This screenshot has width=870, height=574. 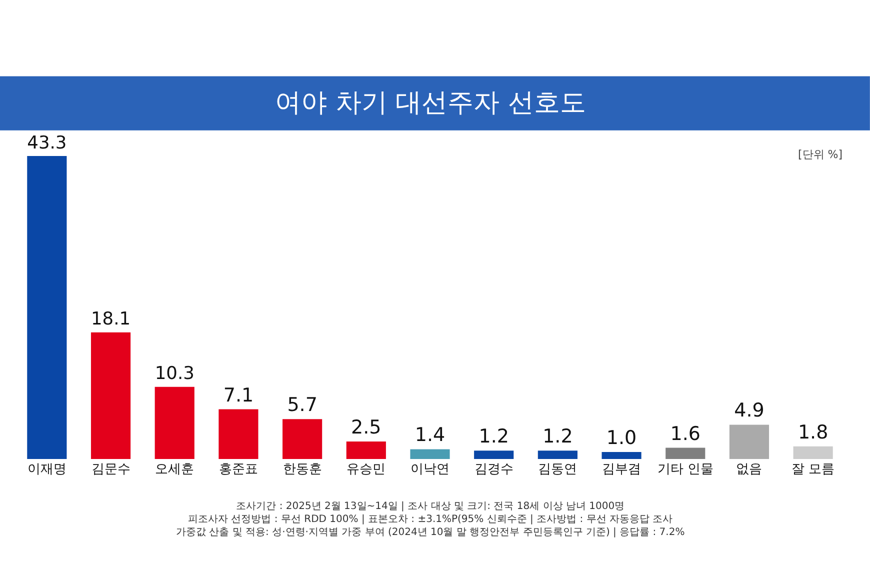 I want to click on data-label: 43.3, so click(x=47, y=143).